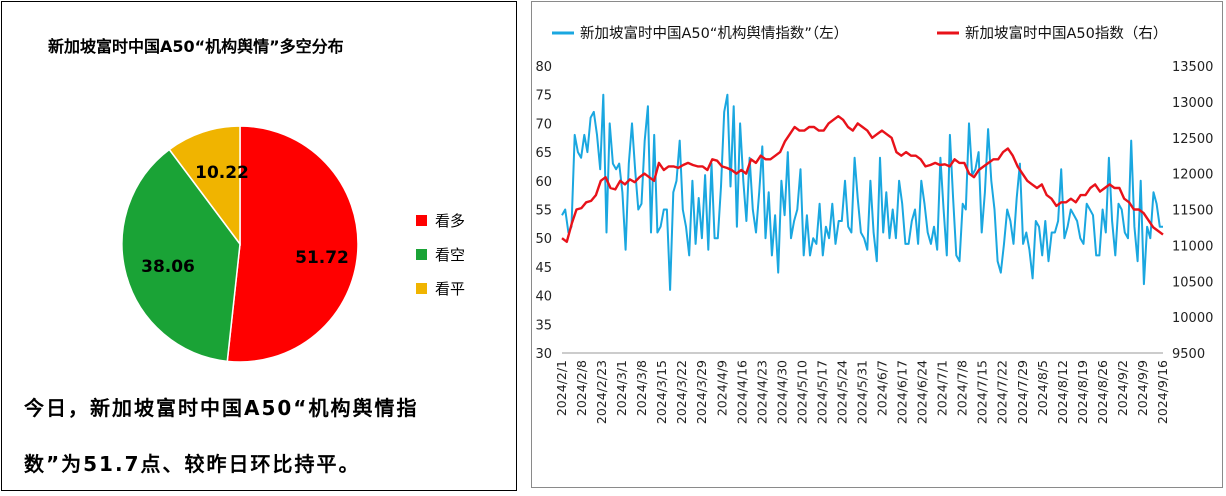 The image size is (1226, 496). Describe the element at coordinates (821, 392) in the screenshot. I see `x-tick-label: 2024/5/17` at that location.